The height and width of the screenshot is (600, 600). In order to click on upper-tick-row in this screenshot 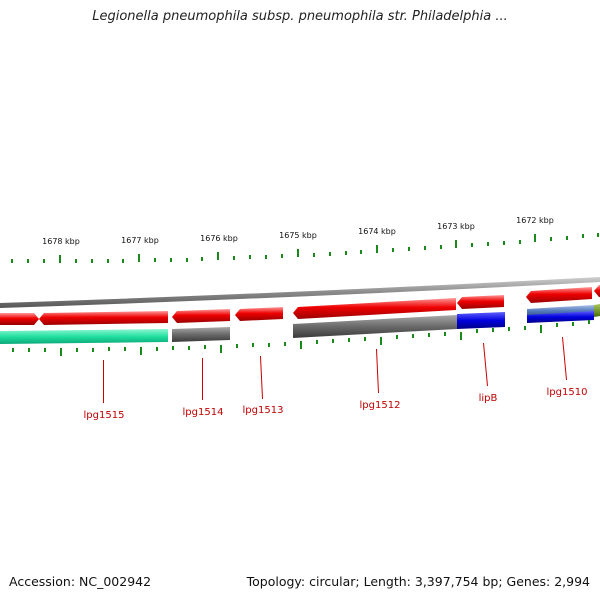, I will do `click(305, 248)`.